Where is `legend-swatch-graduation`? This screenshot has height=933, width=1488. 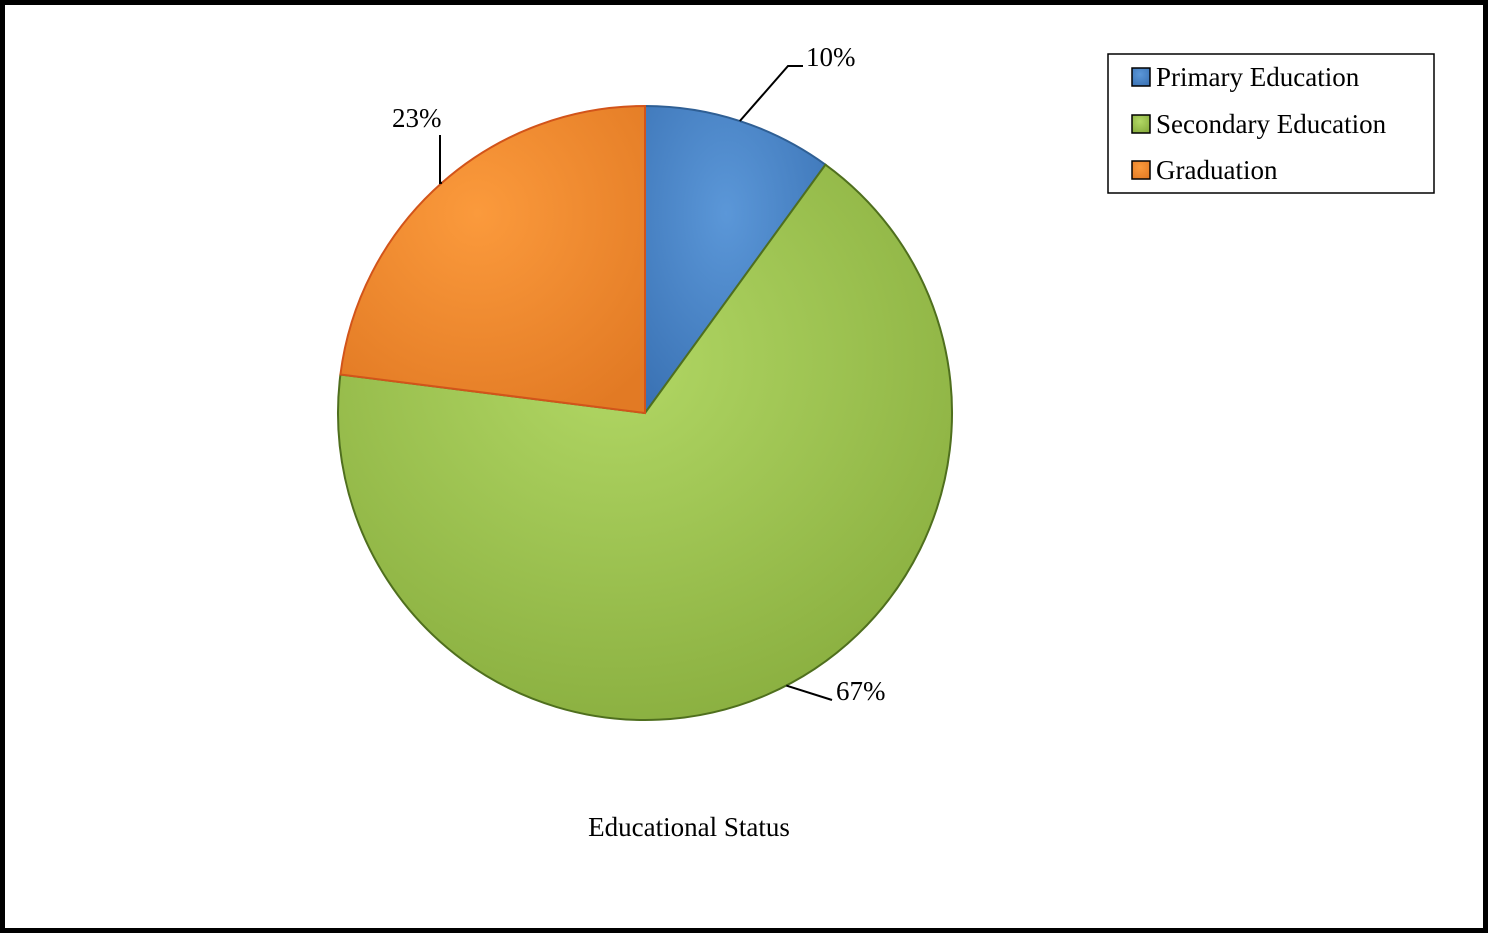 legend-swatch-graduation is located at coordinates (1141, 170).